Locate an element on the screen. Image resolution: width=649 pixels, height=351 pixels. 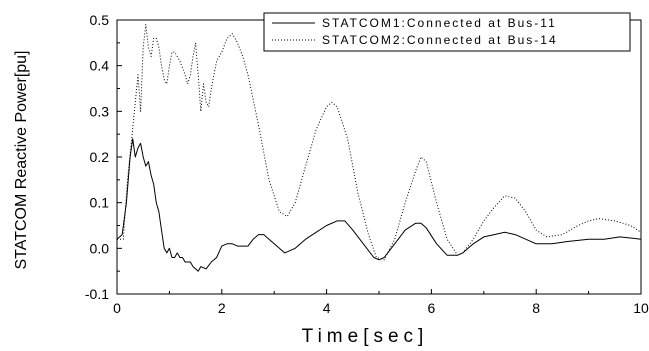
y-tick-label: 0.5 is located at coordinates (100, 20).